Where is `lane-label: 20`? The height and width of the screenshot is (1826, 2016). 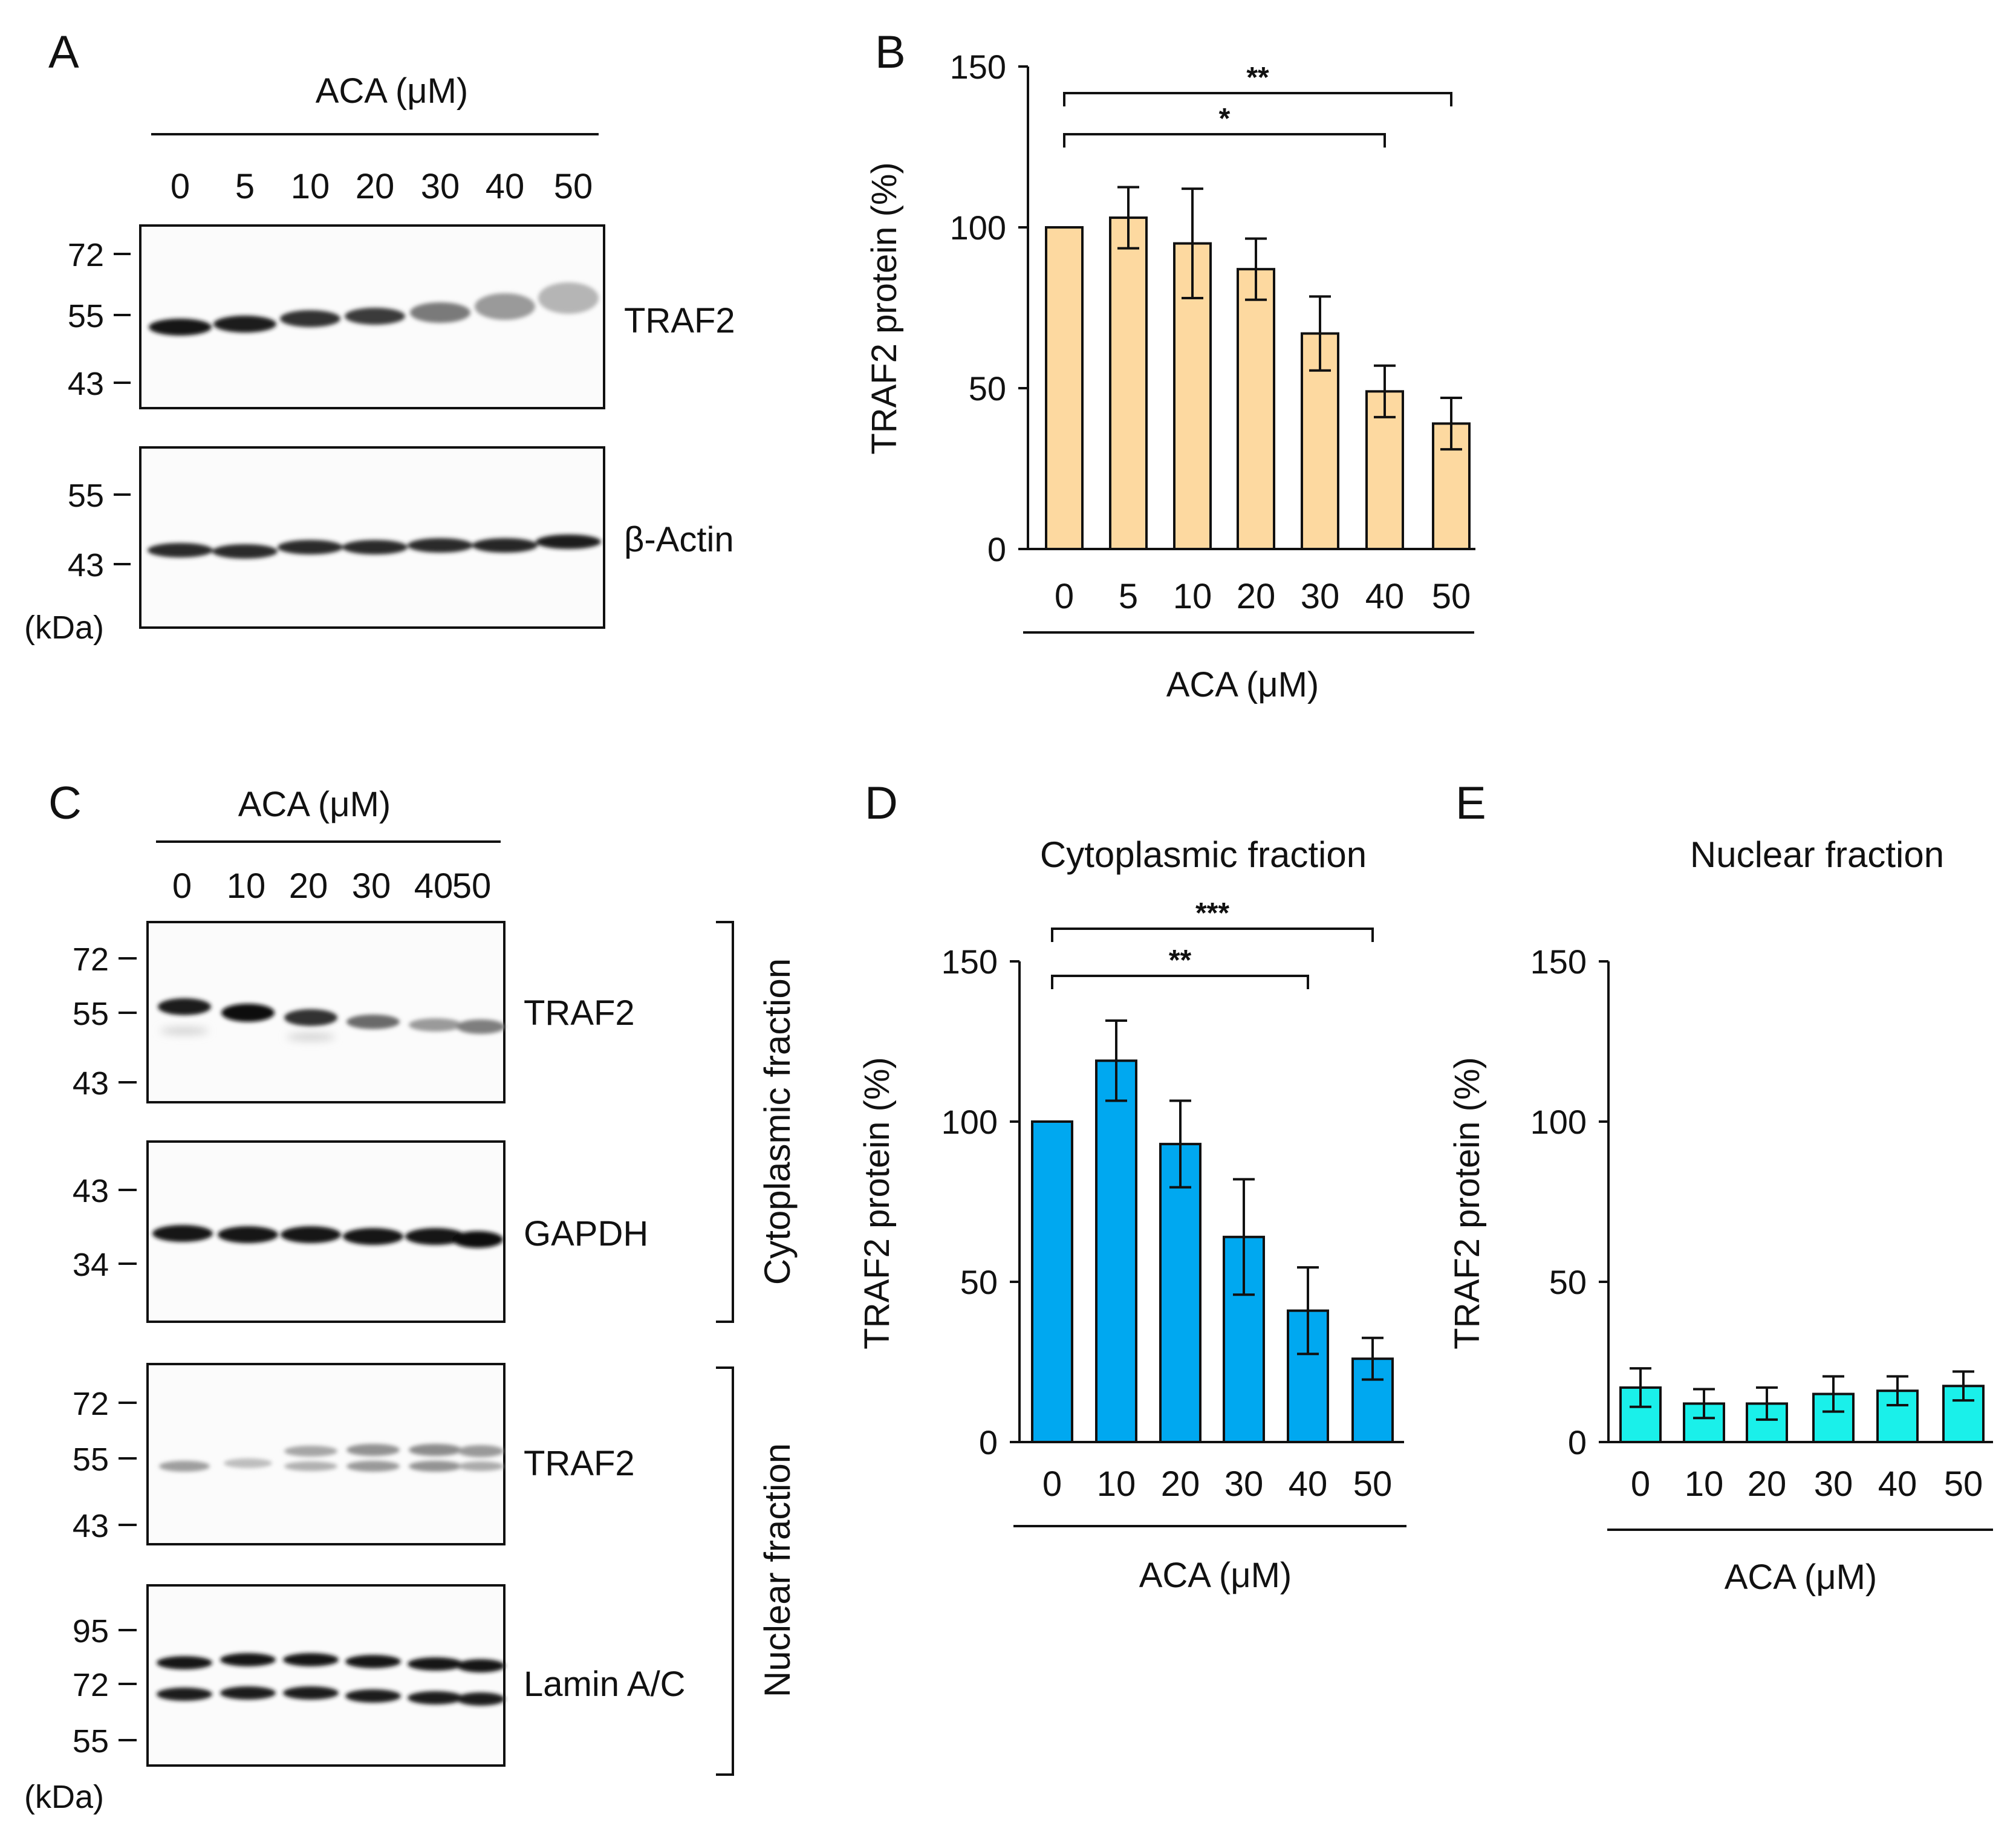
lane-label: 20 is located at coordinates (375, 187).